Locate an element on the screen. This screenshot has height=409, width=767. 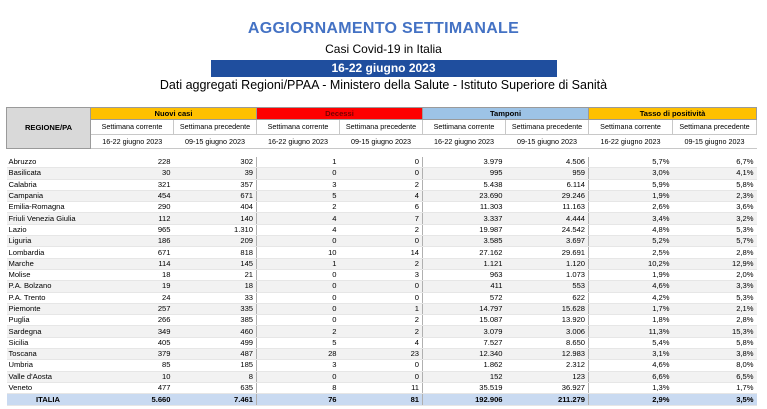
cases-current: 112 is located at coordinates (132, 218).